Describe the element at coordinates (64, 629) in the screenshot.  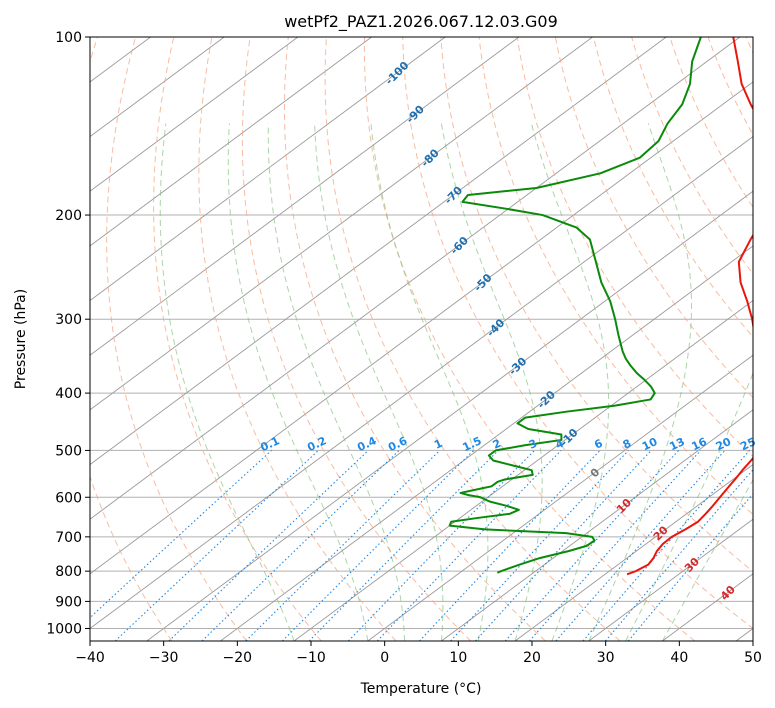
I see `y-tick-label: 1000` at that location.